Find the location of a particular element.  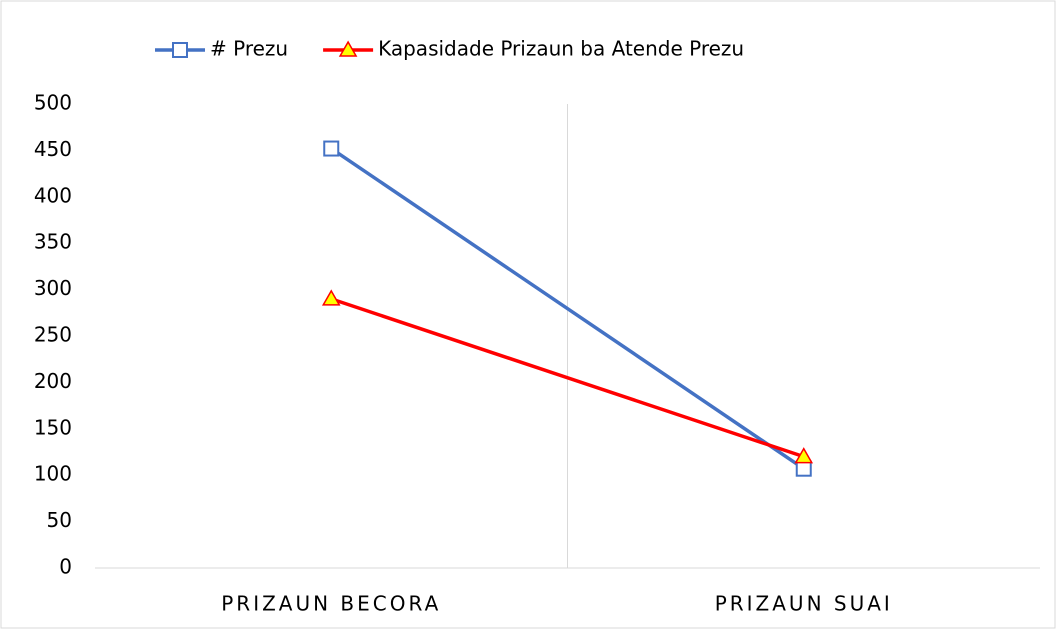

y-tick-label: 0 is located at coordinates (65, 567).